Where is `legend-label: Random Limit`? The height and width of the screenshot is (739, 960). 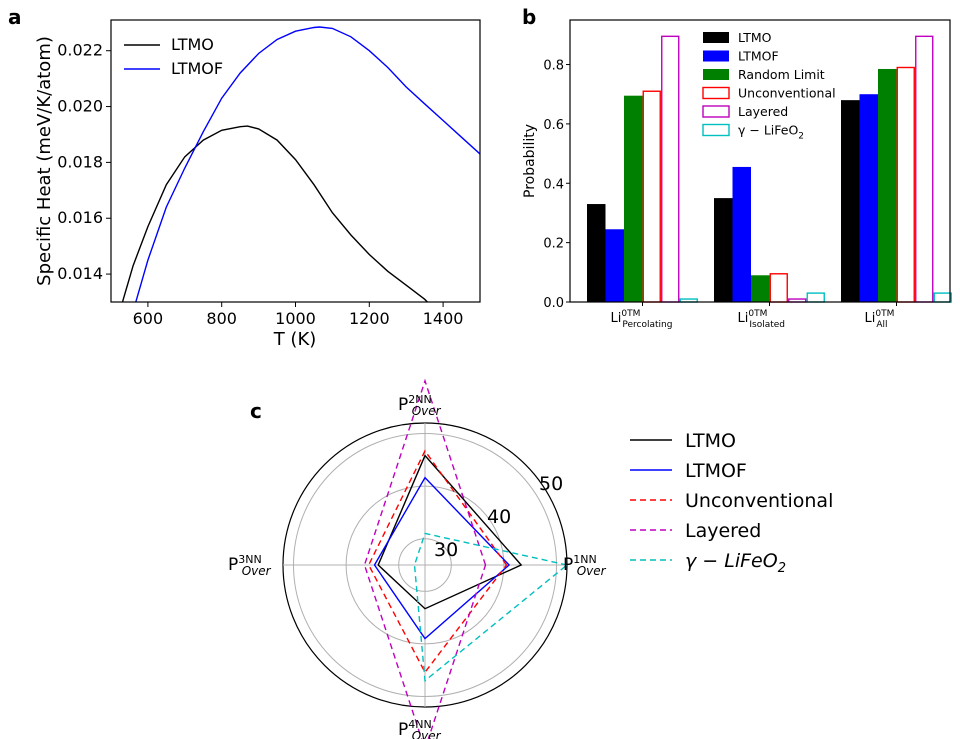 legend-label: Random Limit is located at coordinates (781, 74).